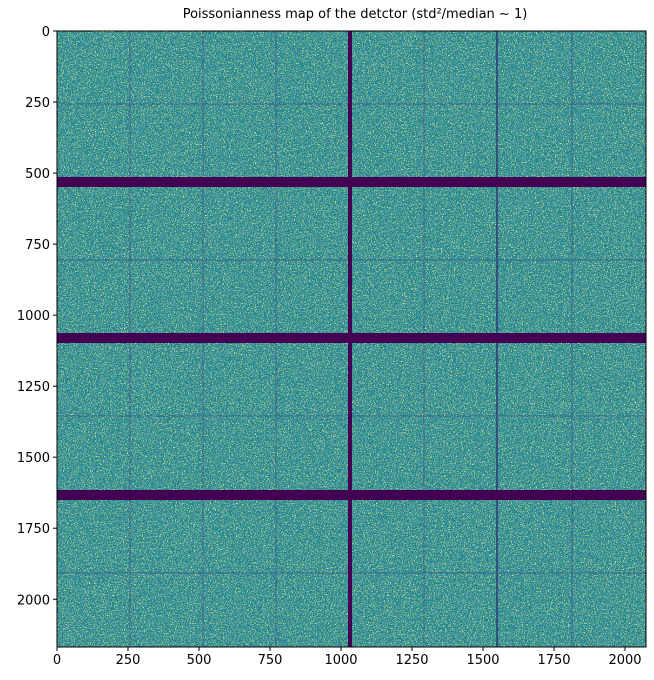 The width and height of the screenshot is (654, 680). Describe the element at coordinates (37, 174) in the screenshot. I see `y-tick-label: 500` at that location.